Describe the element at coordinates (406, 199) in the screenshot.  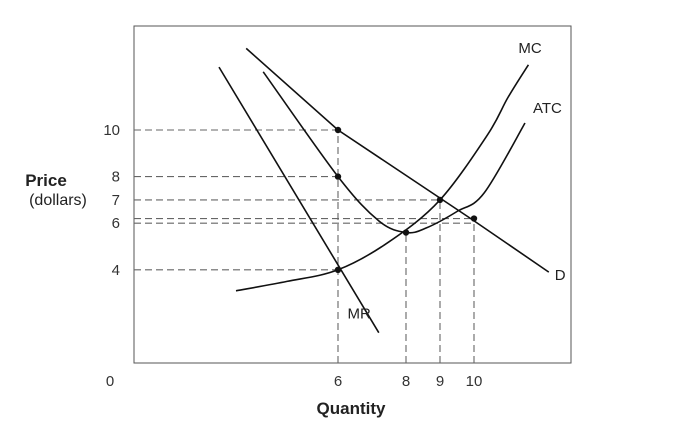
I see `intersection-points` at that location.